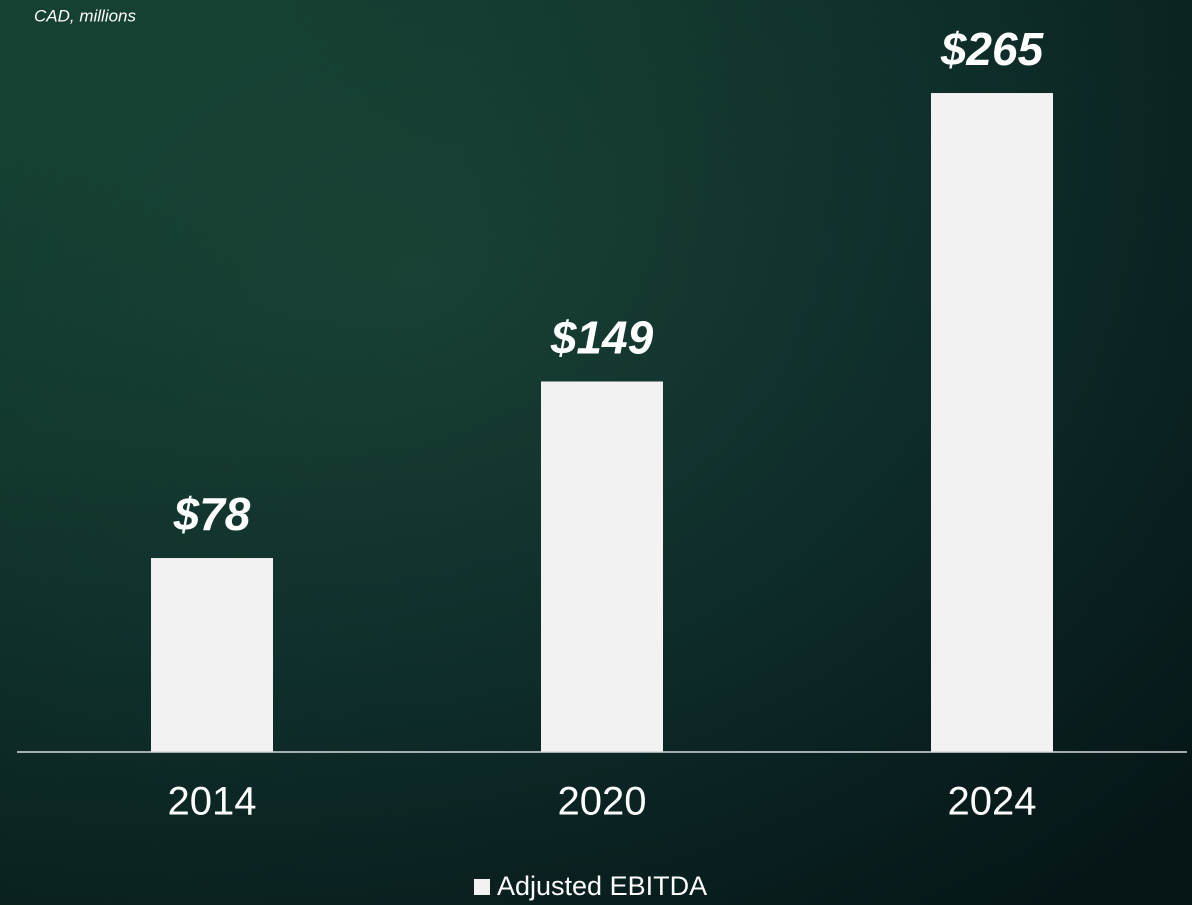  What do you see at coordinates (602, 886) in the screenshot?
I see `legend-label: Adjusted EBITDA` at bounding box center [602, 886].